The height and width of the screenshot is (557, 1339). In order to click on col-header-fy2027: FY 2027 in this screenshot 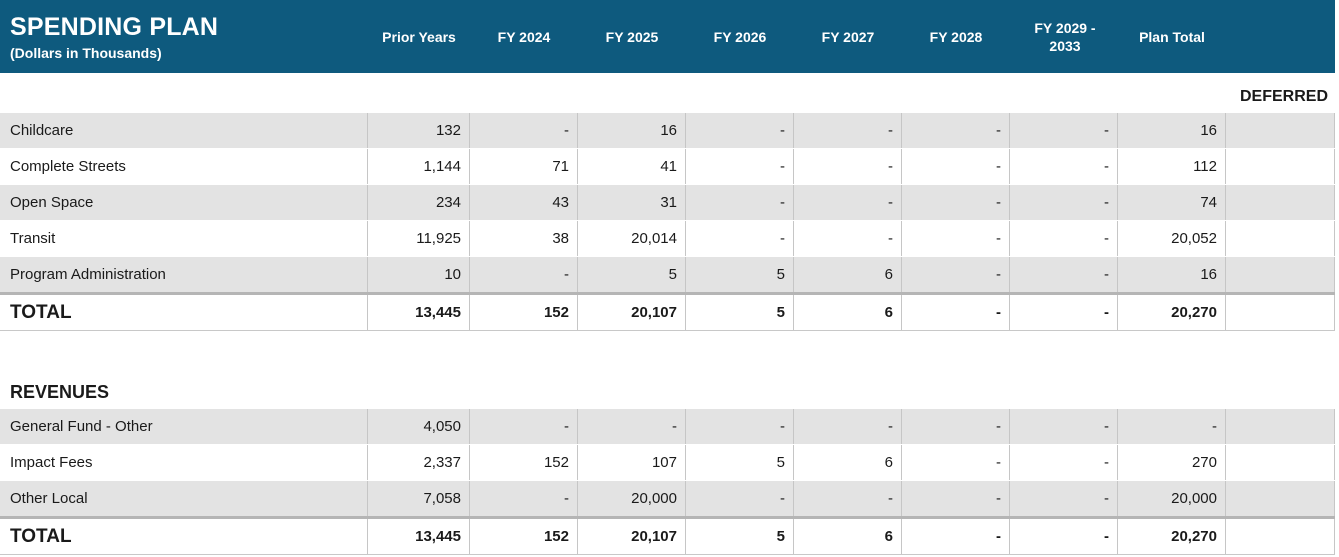, I will do `click(848, 36)`.